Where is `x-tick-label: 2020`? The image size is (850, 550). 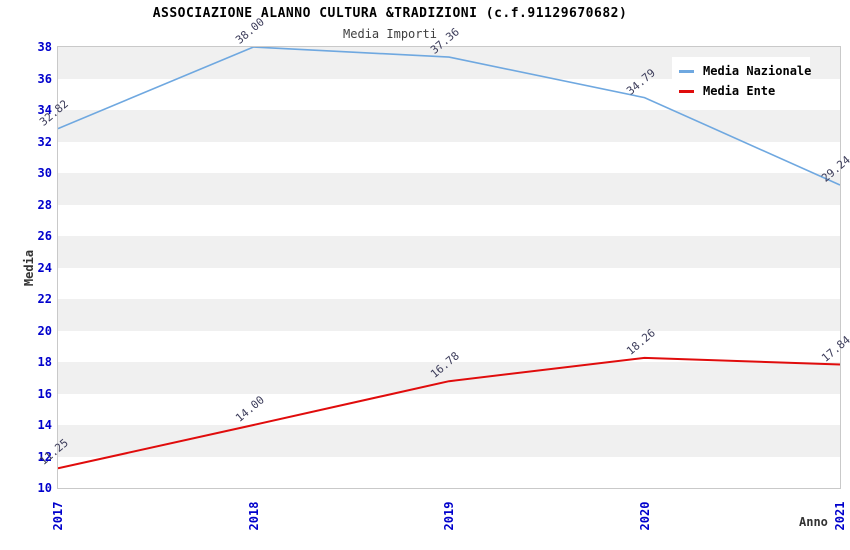 x-tick-label: 2020 is located at coordinates (644, 516).